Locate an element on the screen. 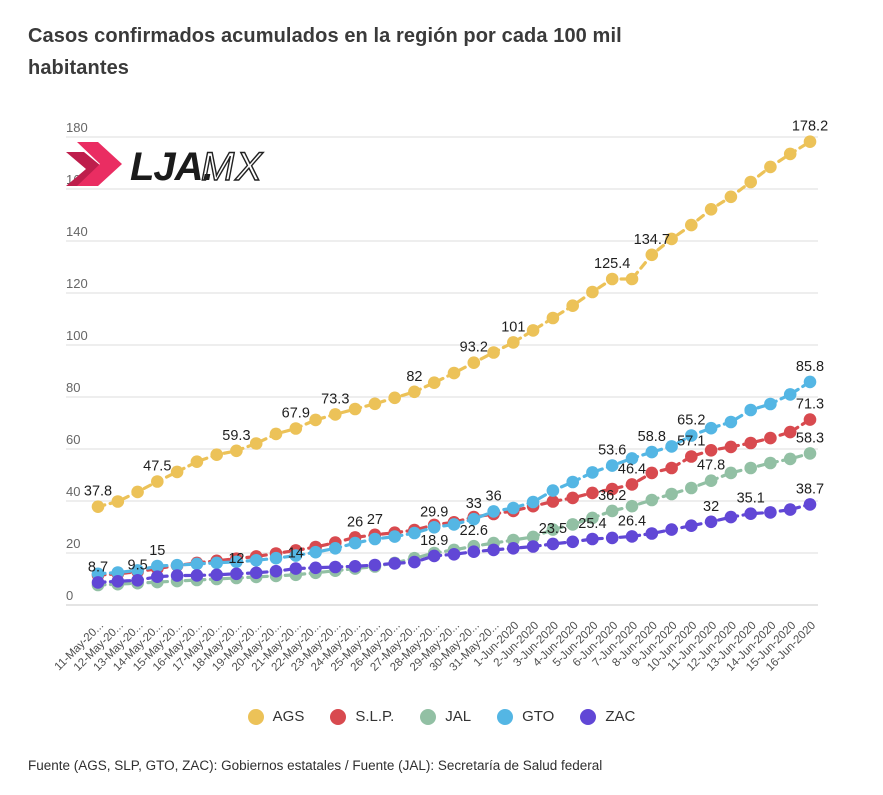  data-point-AGS-1-Jun-2020 is located at coordinates (513, 342).